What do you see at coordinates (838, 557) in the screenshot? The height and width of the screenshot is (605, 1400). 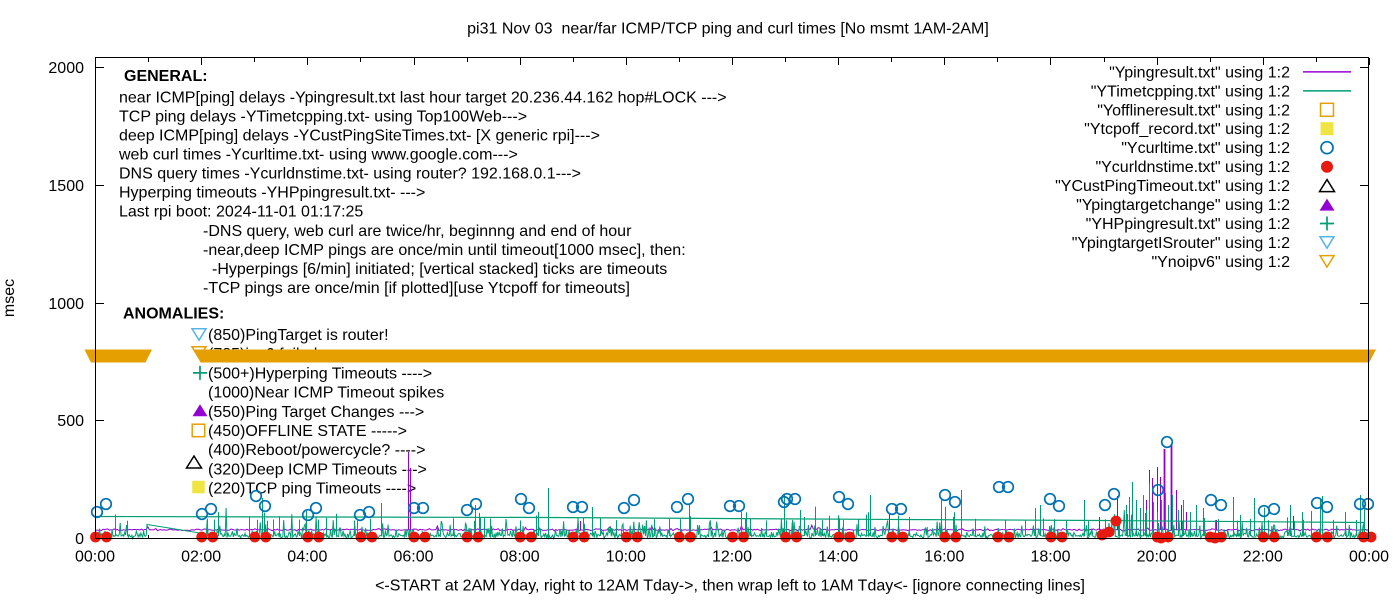 I see `svg-text: 14:00` at bounding box center [838, 557].